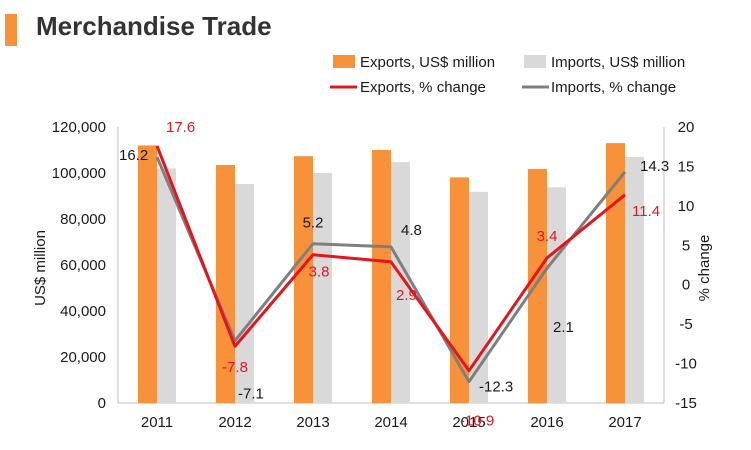 Image resolution: width=751 pixels, height=450 pixels. I want to click on y-tick-label: 60,000, so click(83, 265).